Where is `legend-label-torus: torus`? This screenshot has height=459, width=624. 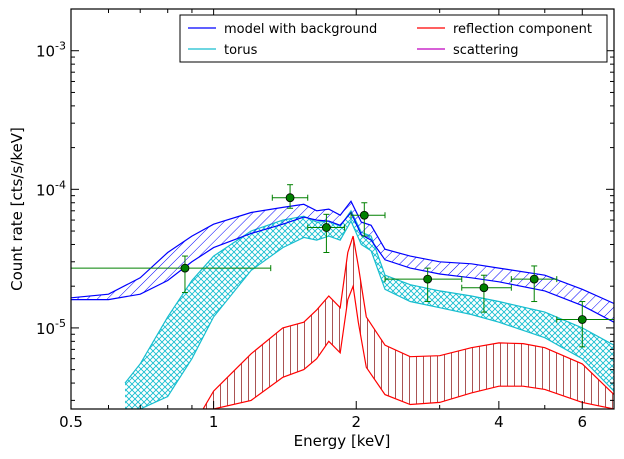
legend-label-torus: torus is located at coordinates (241, 50).